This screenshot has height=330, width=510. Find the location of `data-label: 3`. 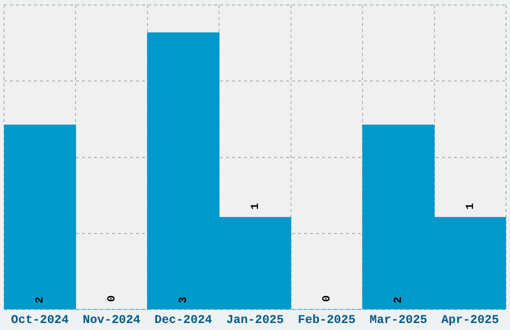

data-label: 3 is located at coordinates (184, 300).